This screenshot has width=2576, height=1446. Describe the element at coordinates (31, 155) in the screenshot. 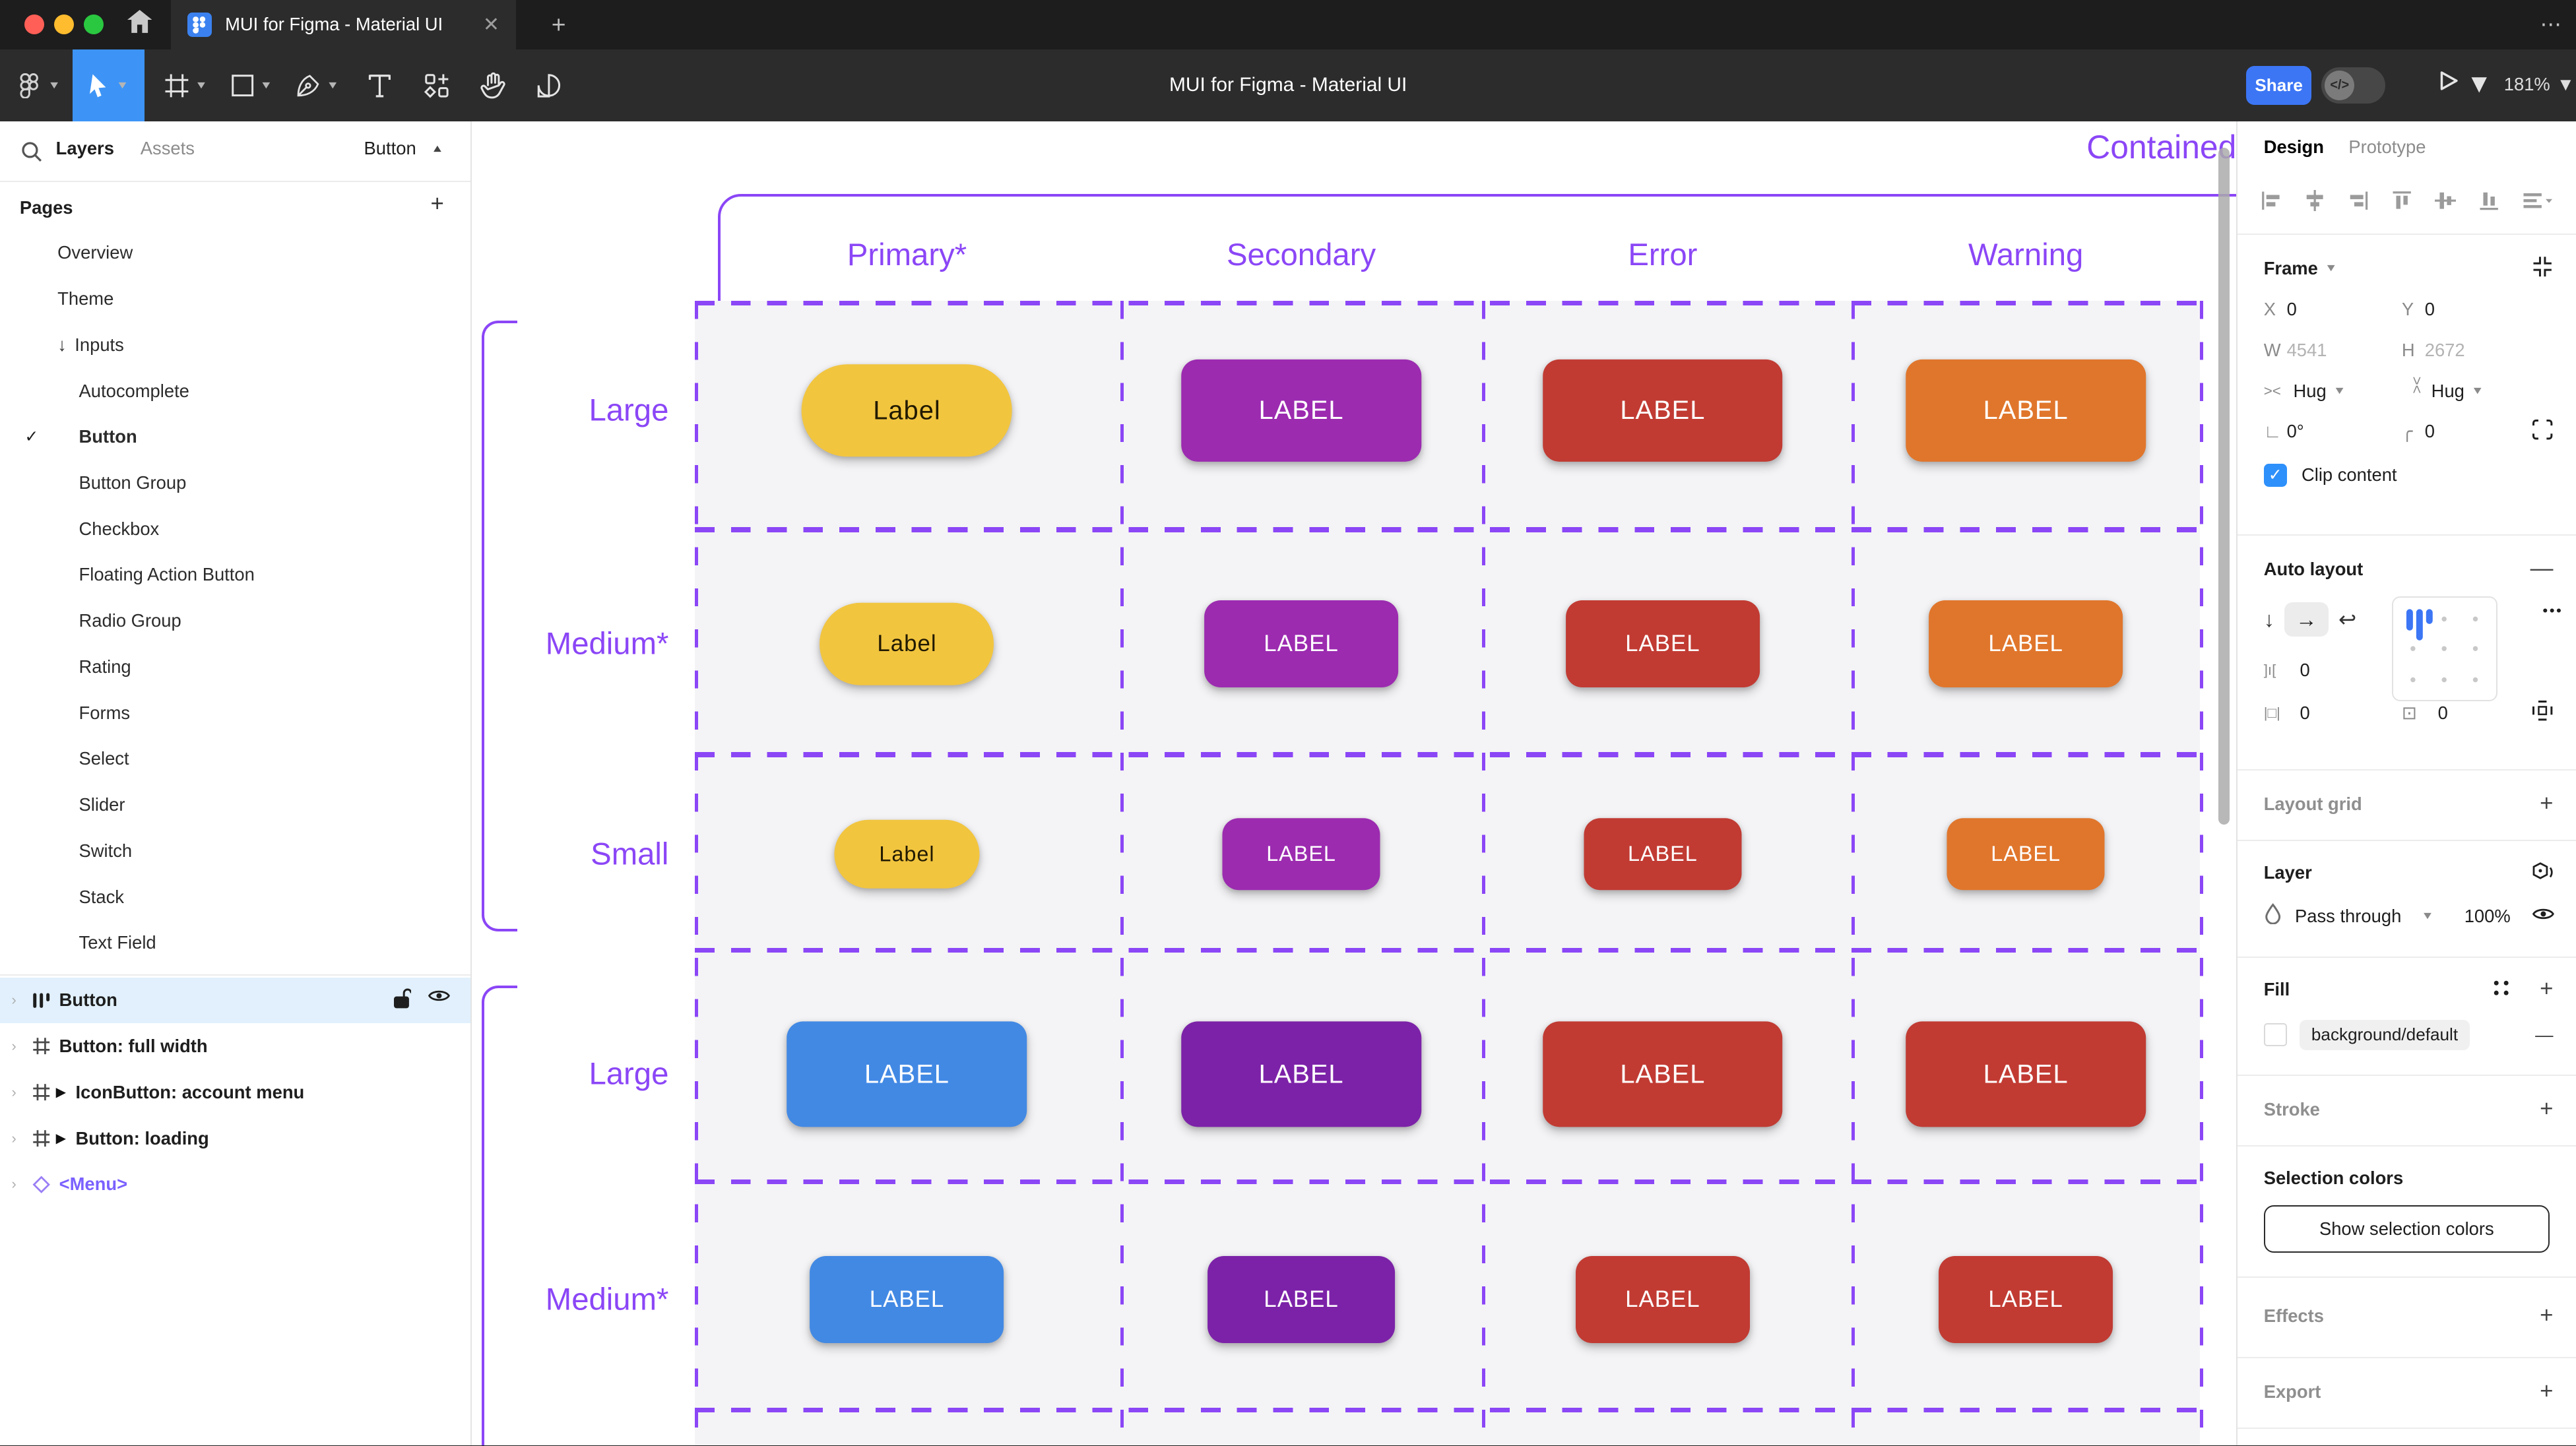

I see `search-icon` at that location.